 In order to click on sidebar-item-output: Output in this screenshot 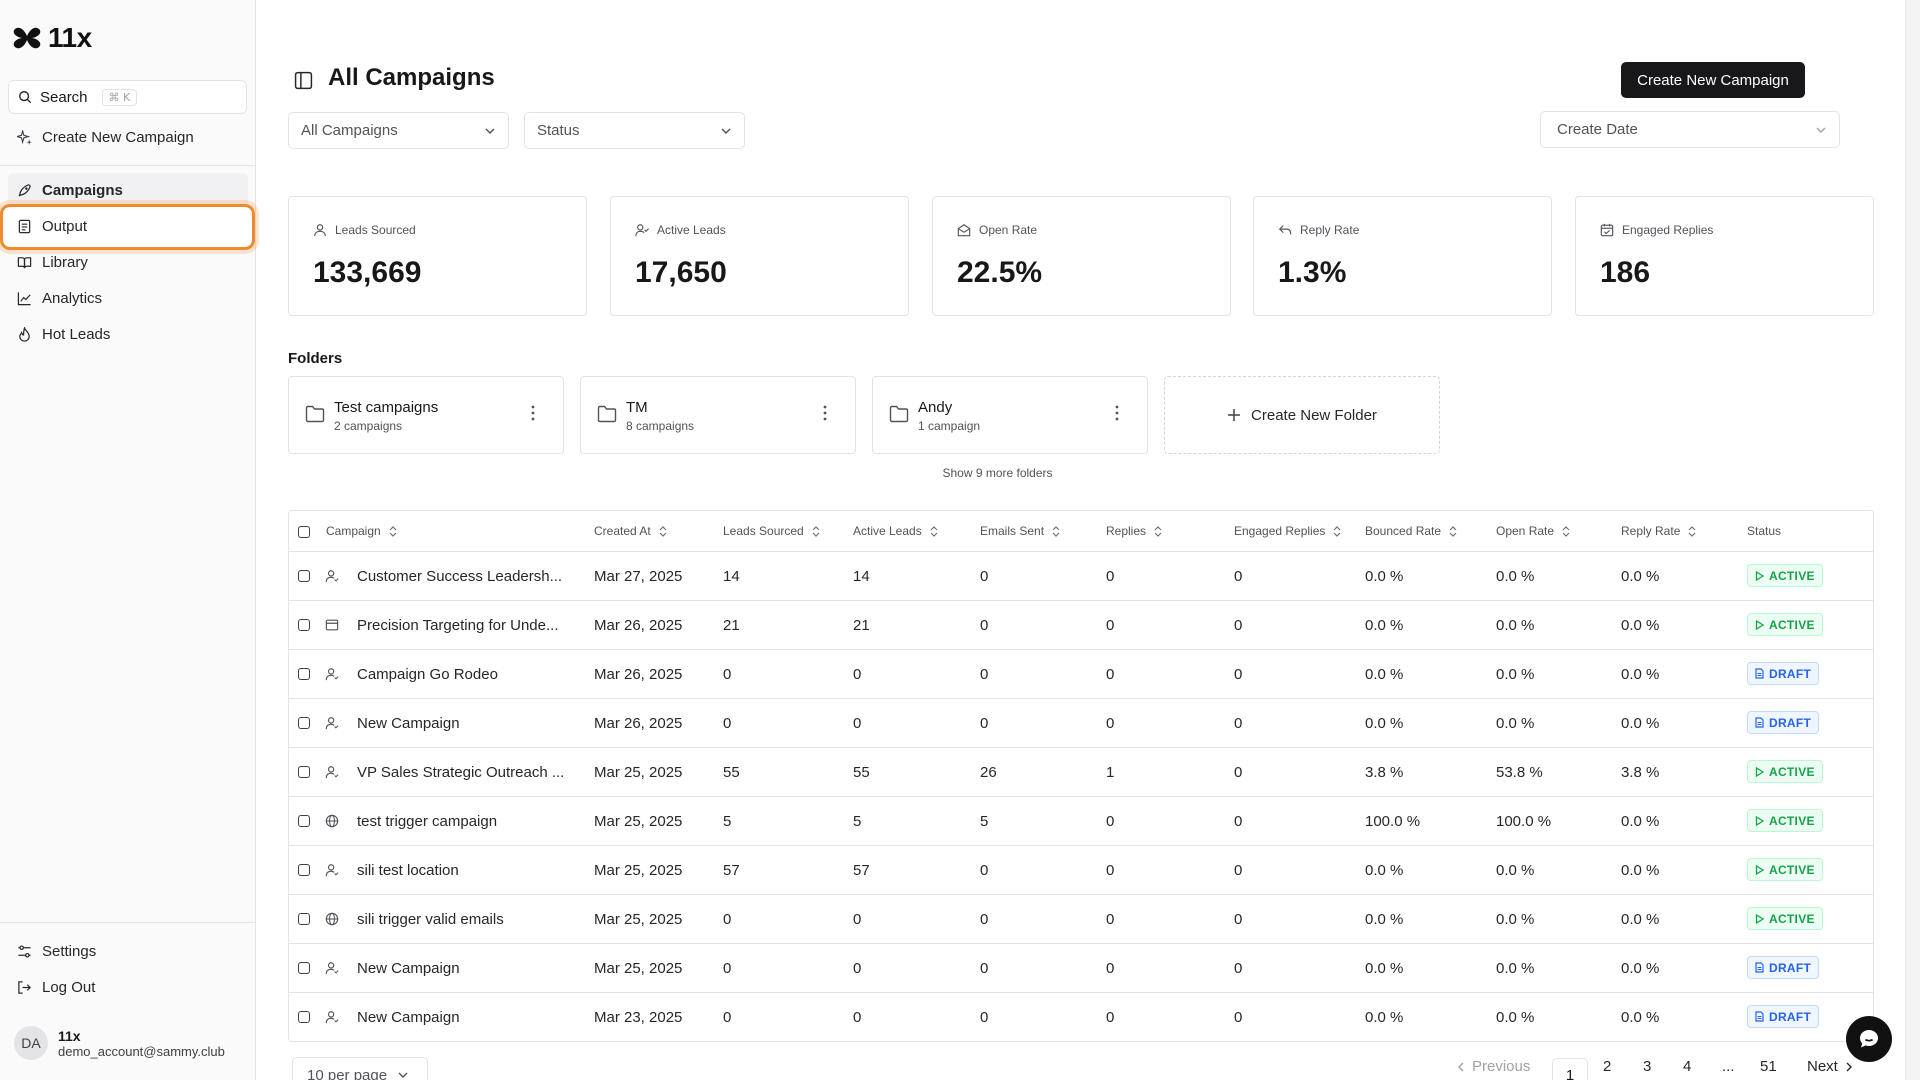, I will do `click(128, 226)`.